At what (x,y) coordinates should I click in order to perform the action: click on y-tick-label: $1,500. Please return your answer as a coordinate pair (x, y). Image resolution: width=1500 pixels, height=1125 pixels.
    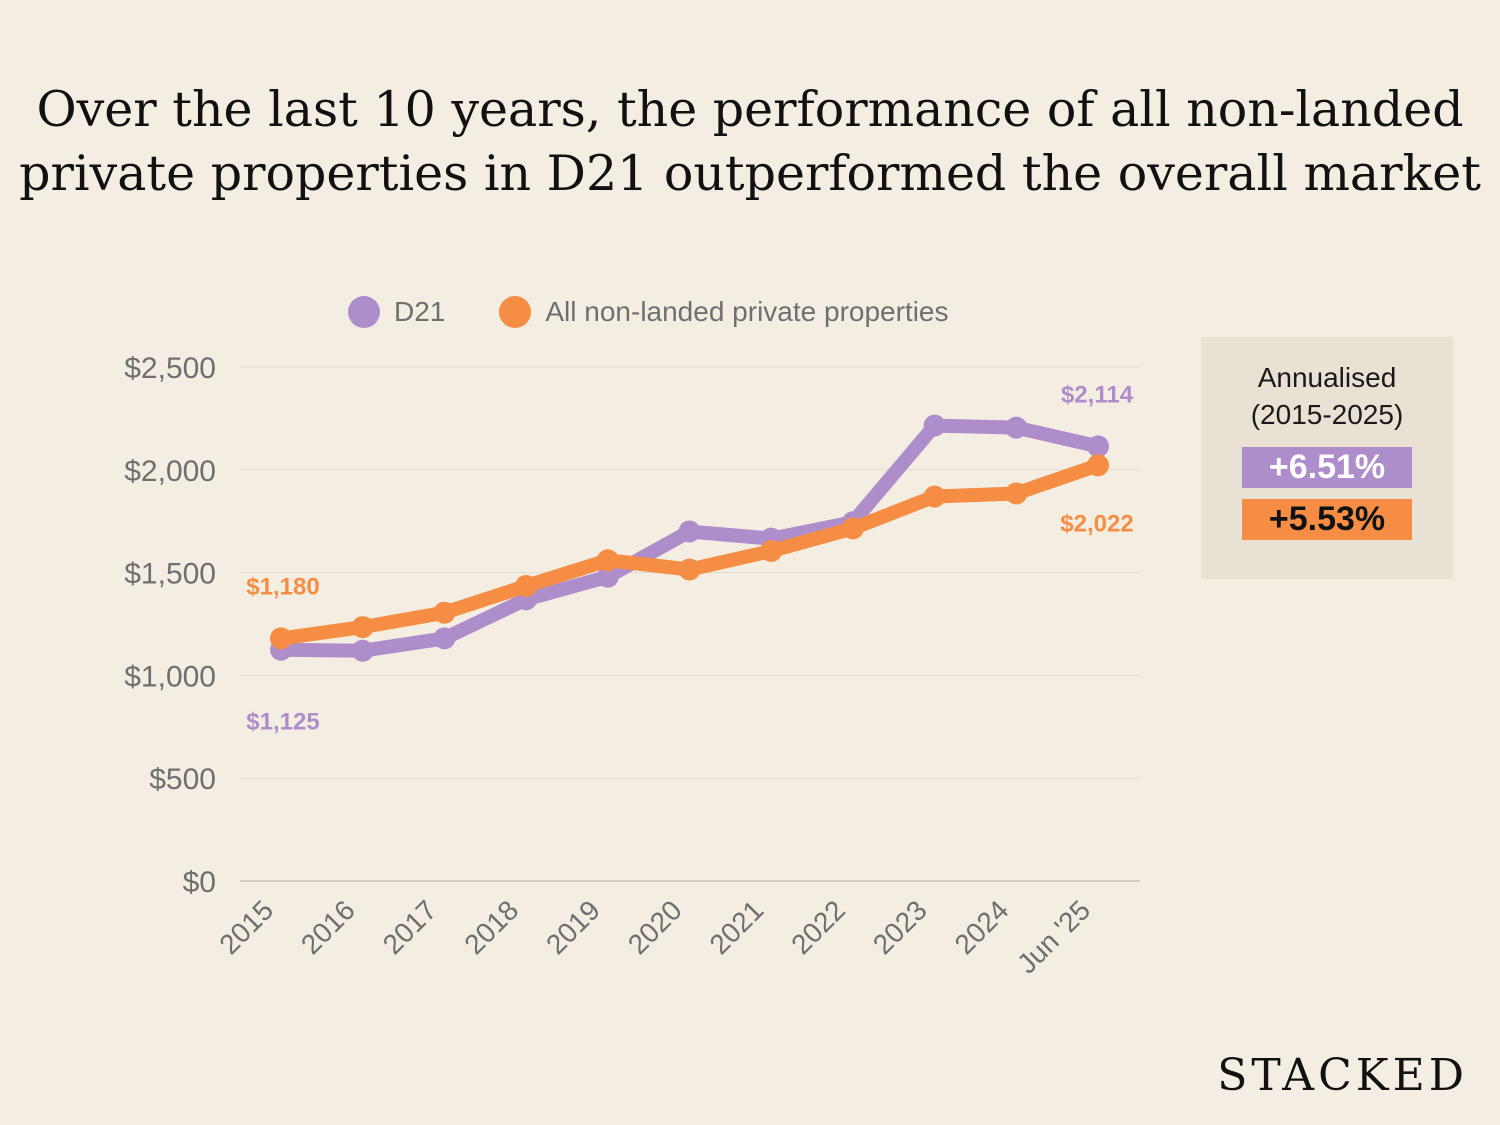
    Looking at the image, I should click on (170, 574).